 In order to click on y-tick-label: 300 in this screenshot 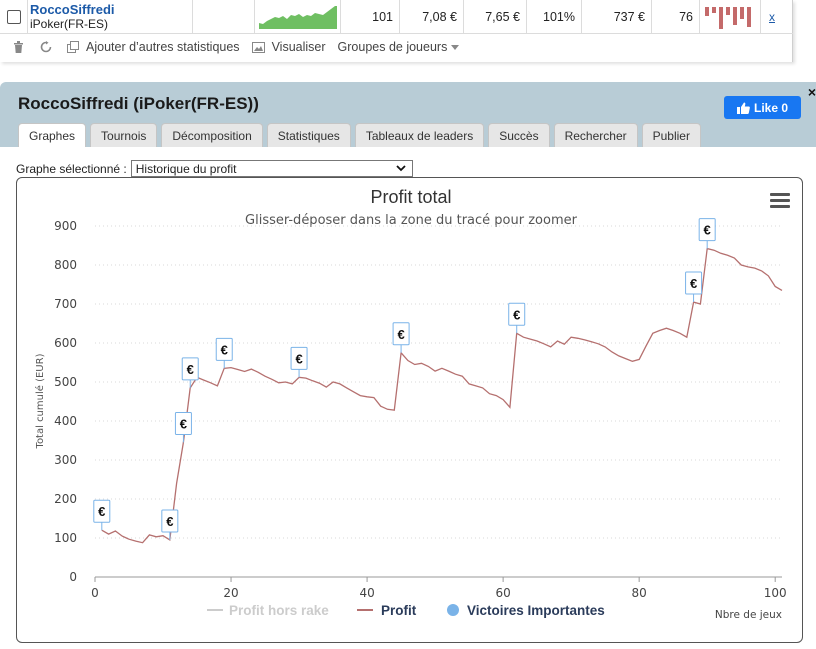, I will do `click(65, 460)`.